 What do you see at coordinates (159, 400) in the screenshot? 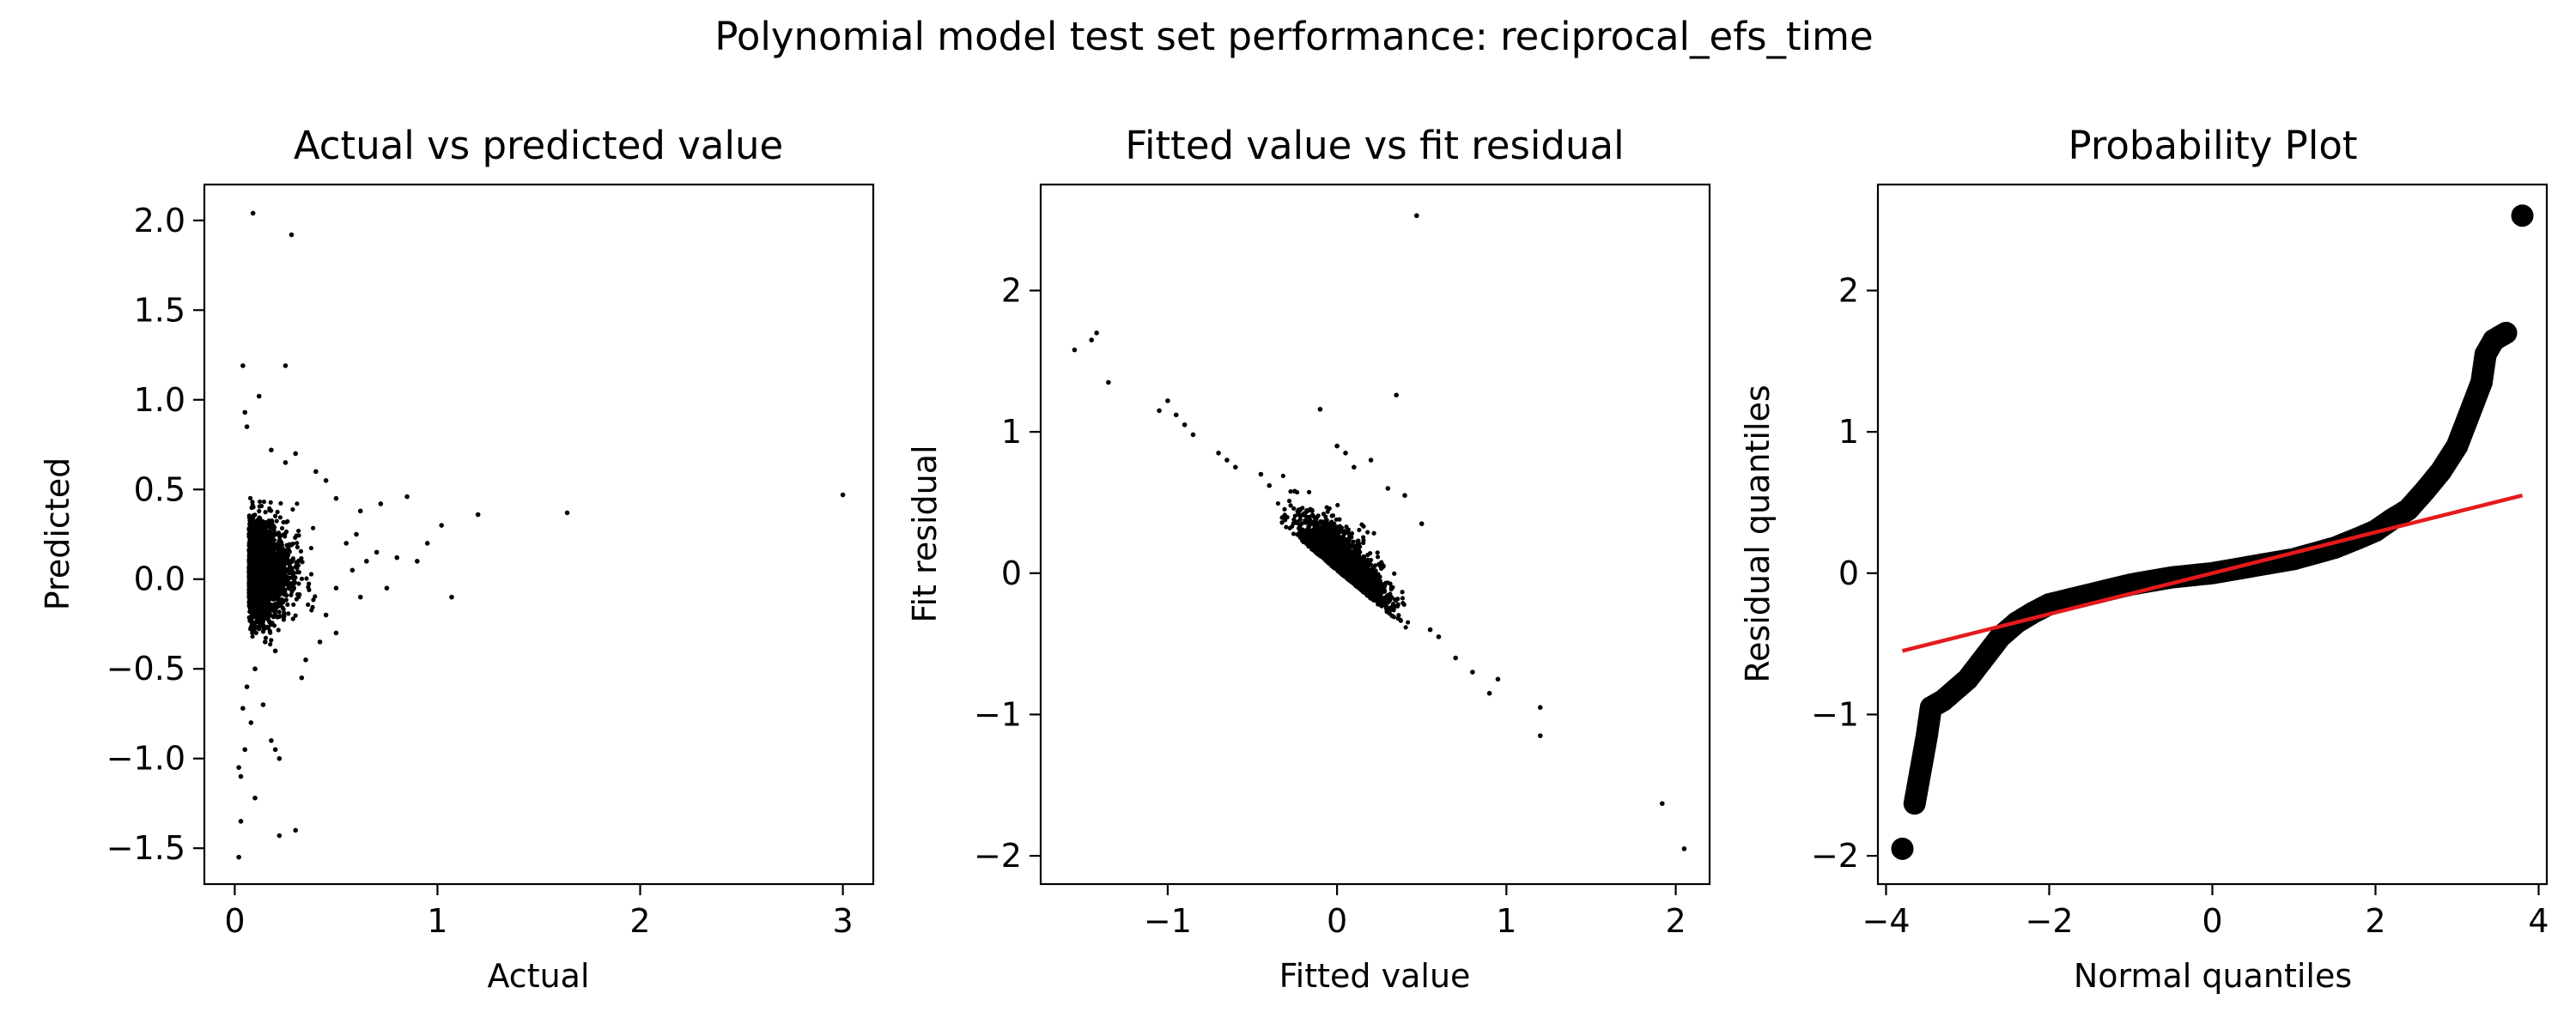
I see `y-tick-label: 1.0` at bounding box center [159, 400].